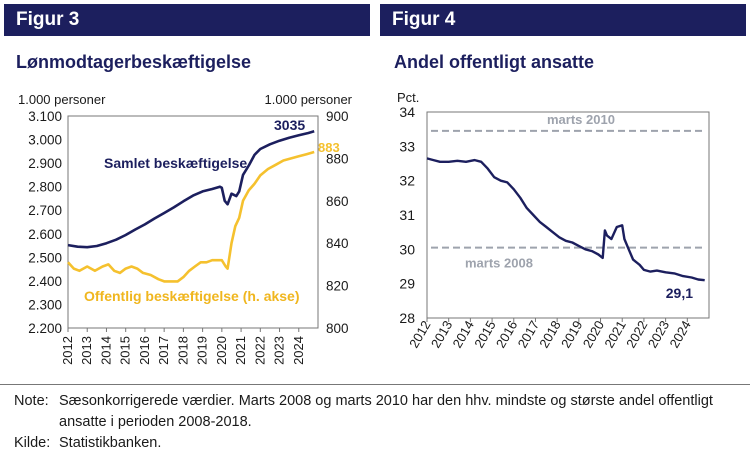 This screenshot has width=750, height=454. Describe the element at coordinates (337, 116) in the screenshot. I see `right-tick-label: 900` at that location.